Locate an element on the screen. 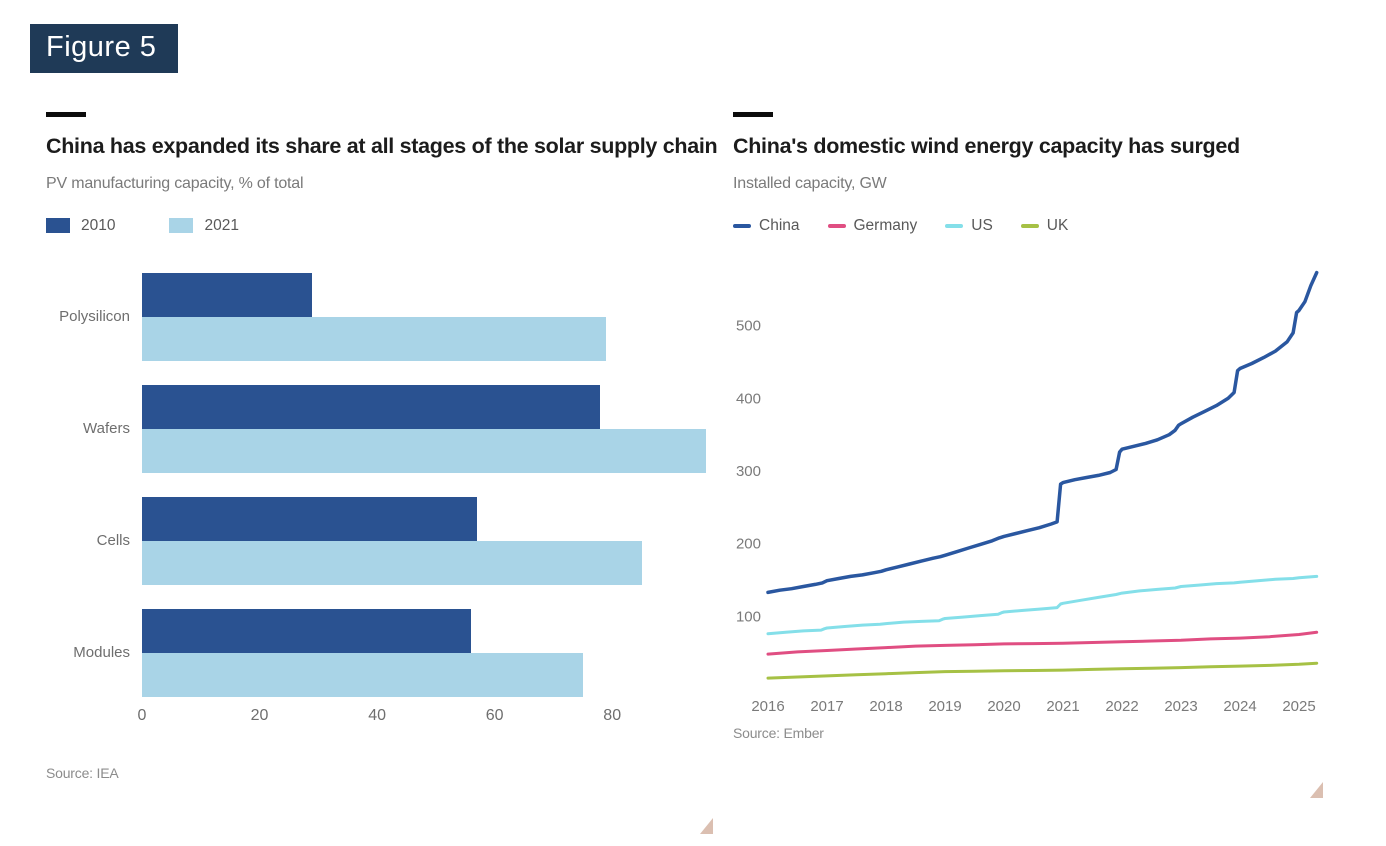 This screenshot has width=1386, height=846. bar-group-cells: Cells is located at coordinates (382, 540).